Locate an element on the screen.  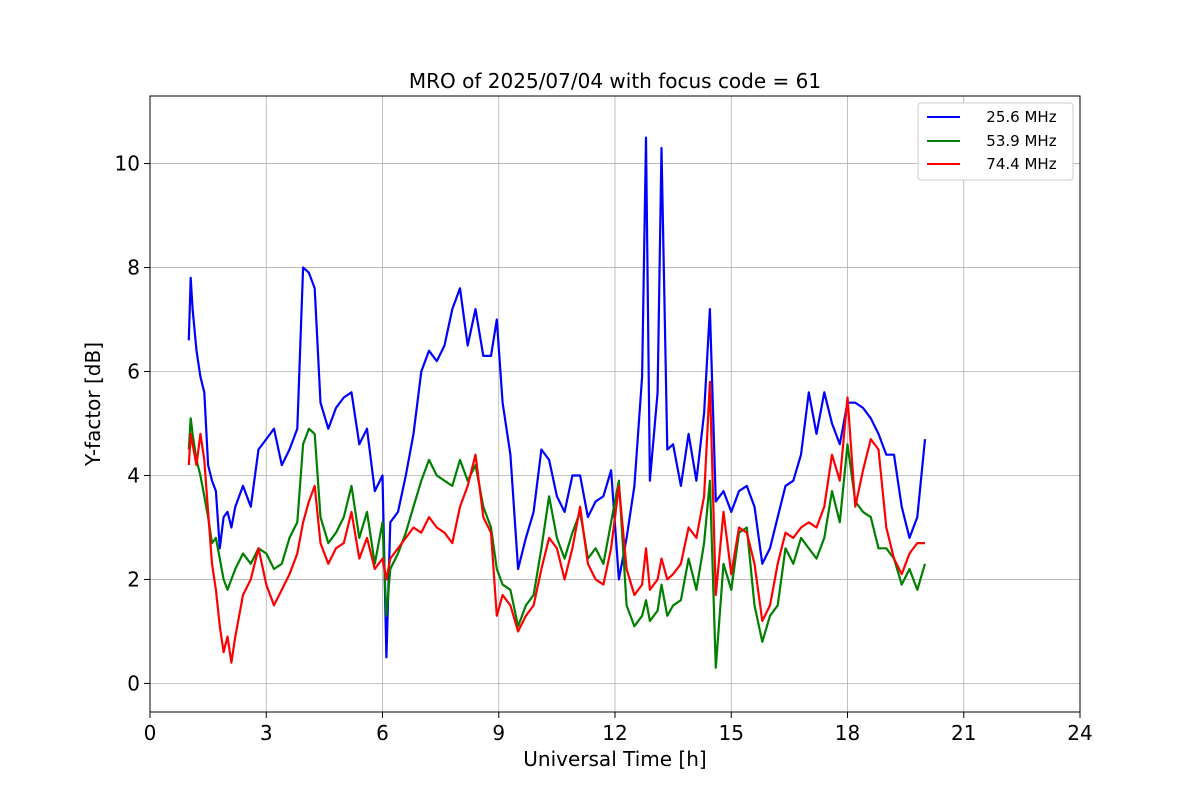
x-tick-label: 15 is located at coordinates (731, 733).